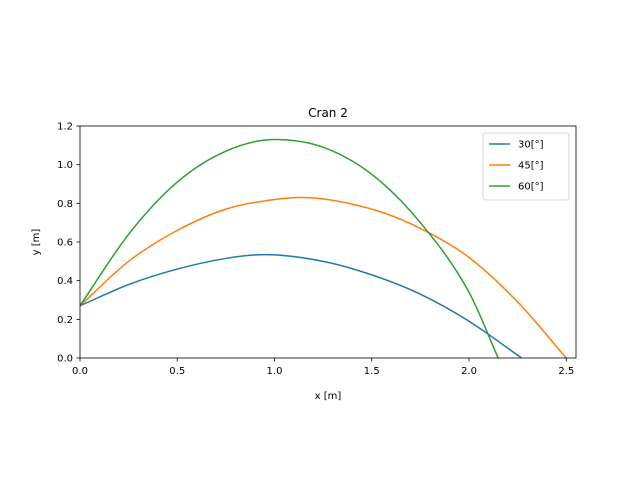 The image size is (640, 480). I want to click on legend: 30[°] 45[°] 60[°], so click(526, 166).